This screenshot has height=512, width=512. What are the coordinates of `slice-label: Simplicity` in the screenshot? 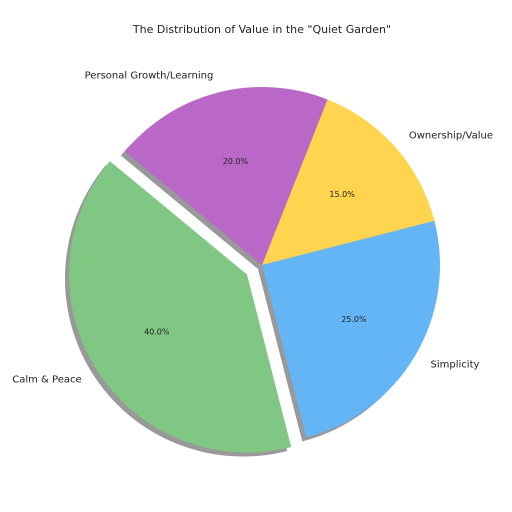 It's located at (455, 365).